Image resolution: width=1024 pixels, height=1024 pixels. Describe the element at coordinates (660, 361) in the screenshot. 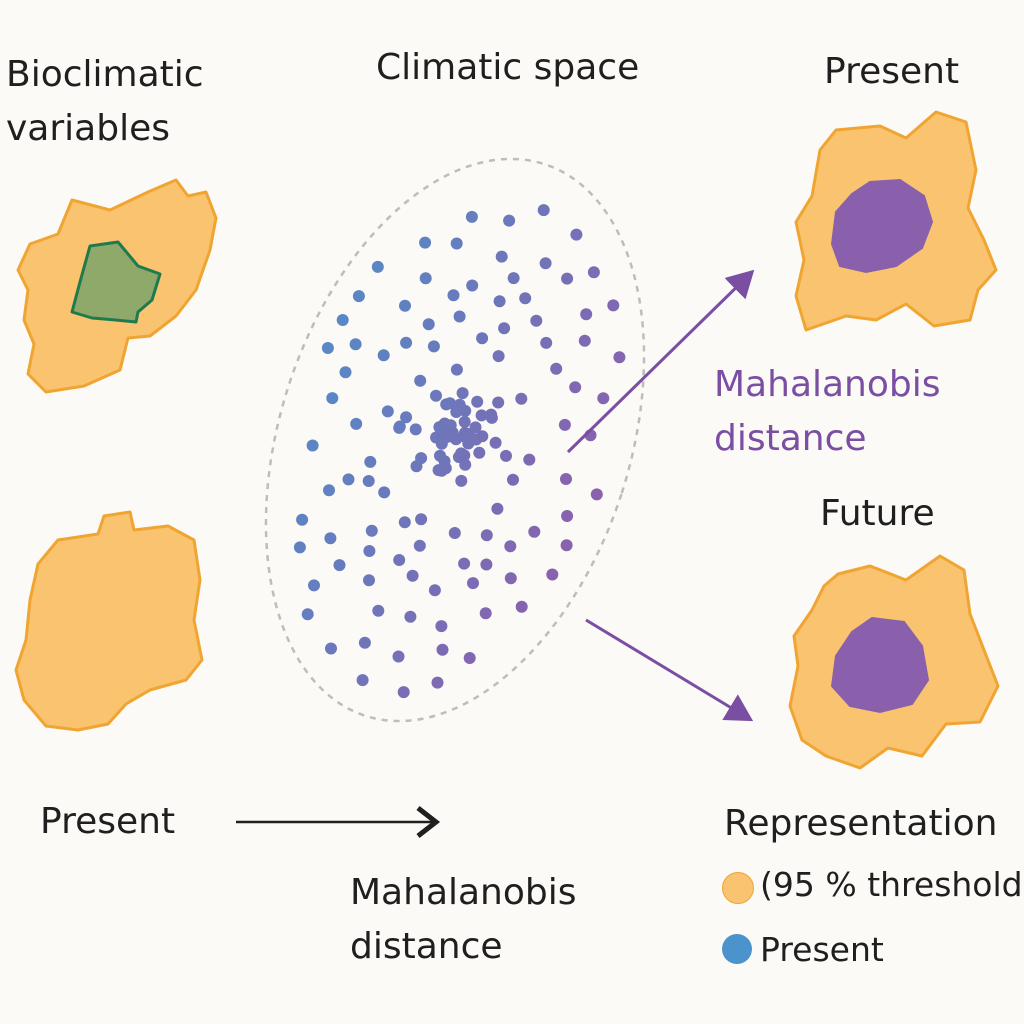

I see `arrow-to-present` at that location.